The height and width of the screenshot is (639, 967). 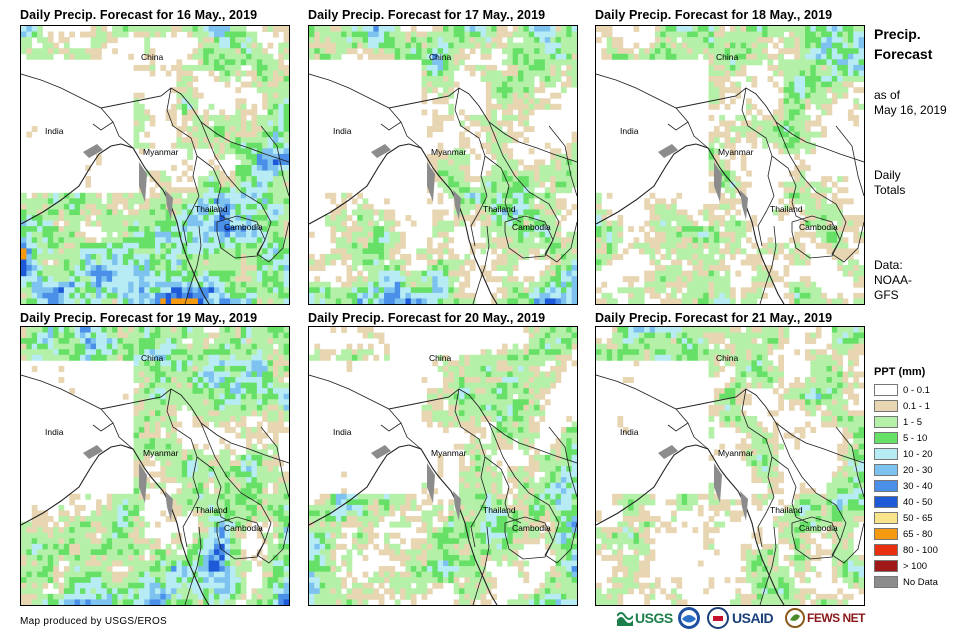 What do you see at coordinates (625, 619) in the screenshot?
I see `usgs-wave-icon` at bounding box center [625, 619].